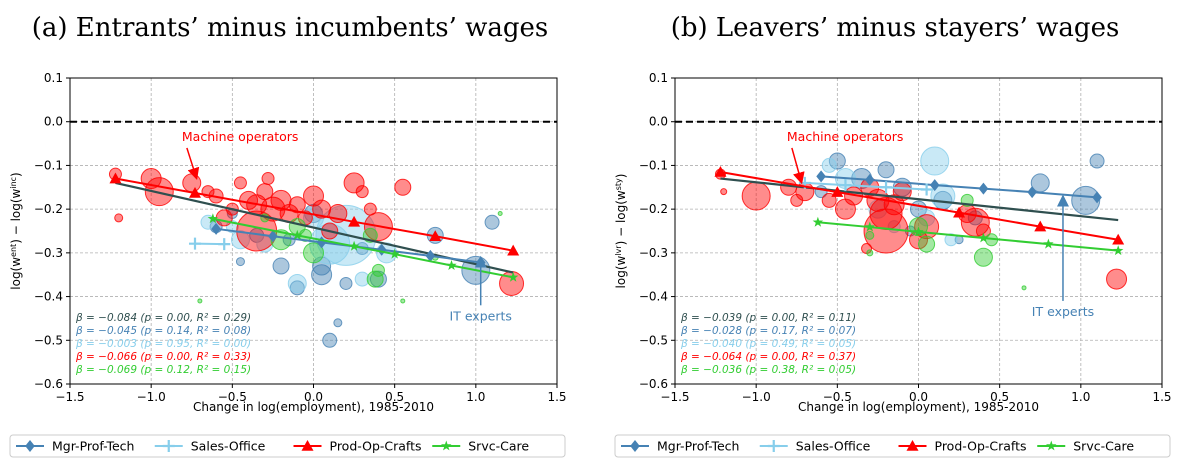  Describe the element at coordinates (163, 331) in the screenshot. I see `fit-statistic: β = −0.045 (p = 0.14, R² = 0.08)` at that location.